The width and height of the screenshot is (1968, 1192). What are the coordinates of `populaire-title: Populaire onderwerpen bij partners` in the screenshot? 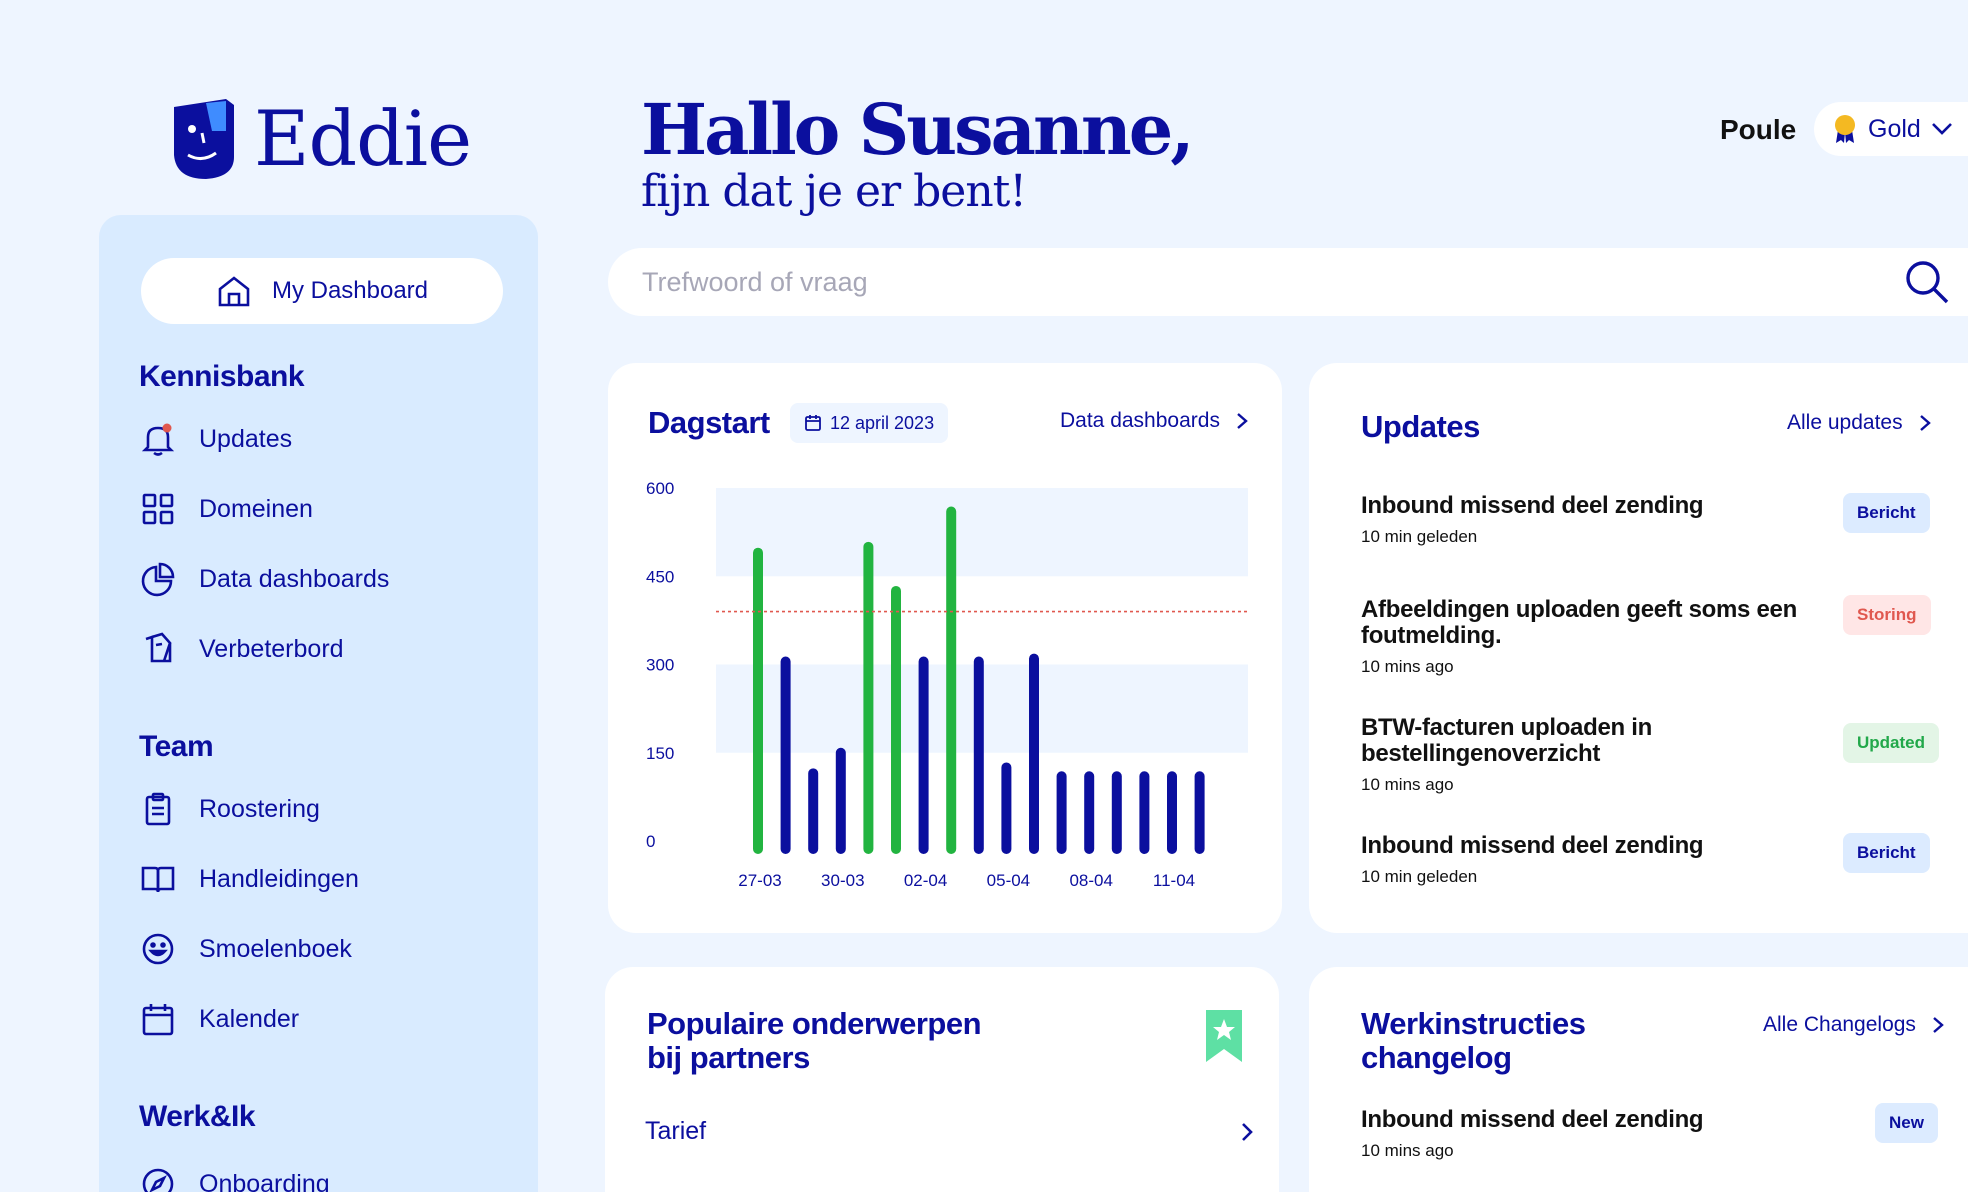 It's located at (814, 1040).